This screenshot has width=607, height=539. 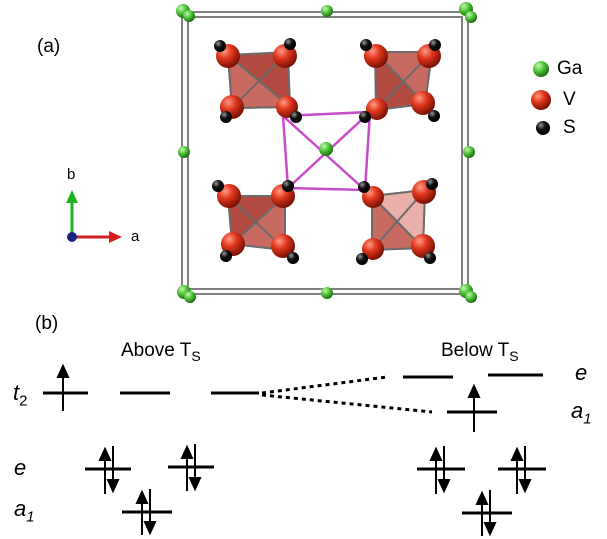 What do you see at coordinates (24, 511) in the screenshot?
I see `a1-label-above: a1` at bounding box center [24, 511].